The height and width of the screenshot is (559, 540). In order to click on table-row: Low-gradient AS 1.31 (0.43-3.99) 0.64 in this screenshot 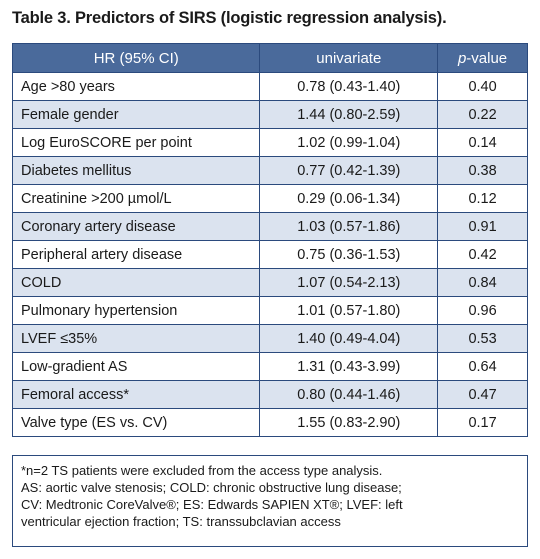, I will do `click(269, 366)`.